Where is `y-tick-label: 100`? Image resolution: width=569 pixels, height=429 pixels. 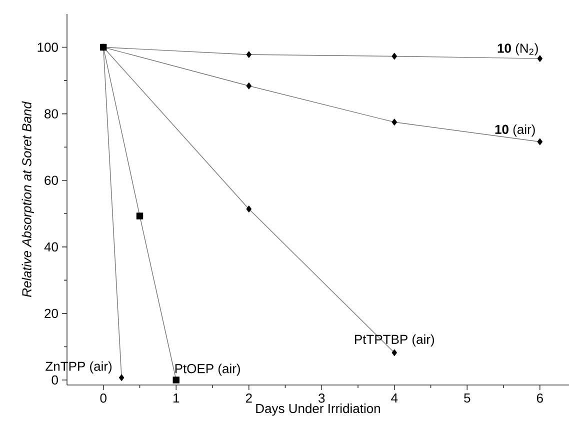
y-tick-label: 100 is located at coordinates (48, 47).